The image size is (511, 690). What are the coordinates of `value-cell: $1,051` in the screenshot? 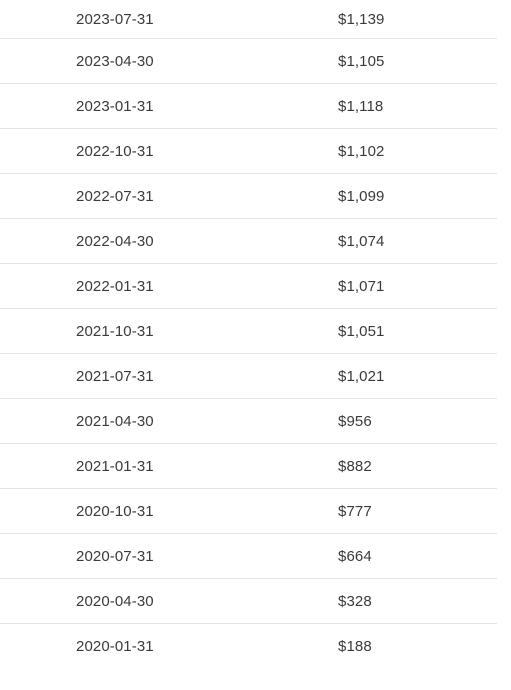 It's located at (370, 331).